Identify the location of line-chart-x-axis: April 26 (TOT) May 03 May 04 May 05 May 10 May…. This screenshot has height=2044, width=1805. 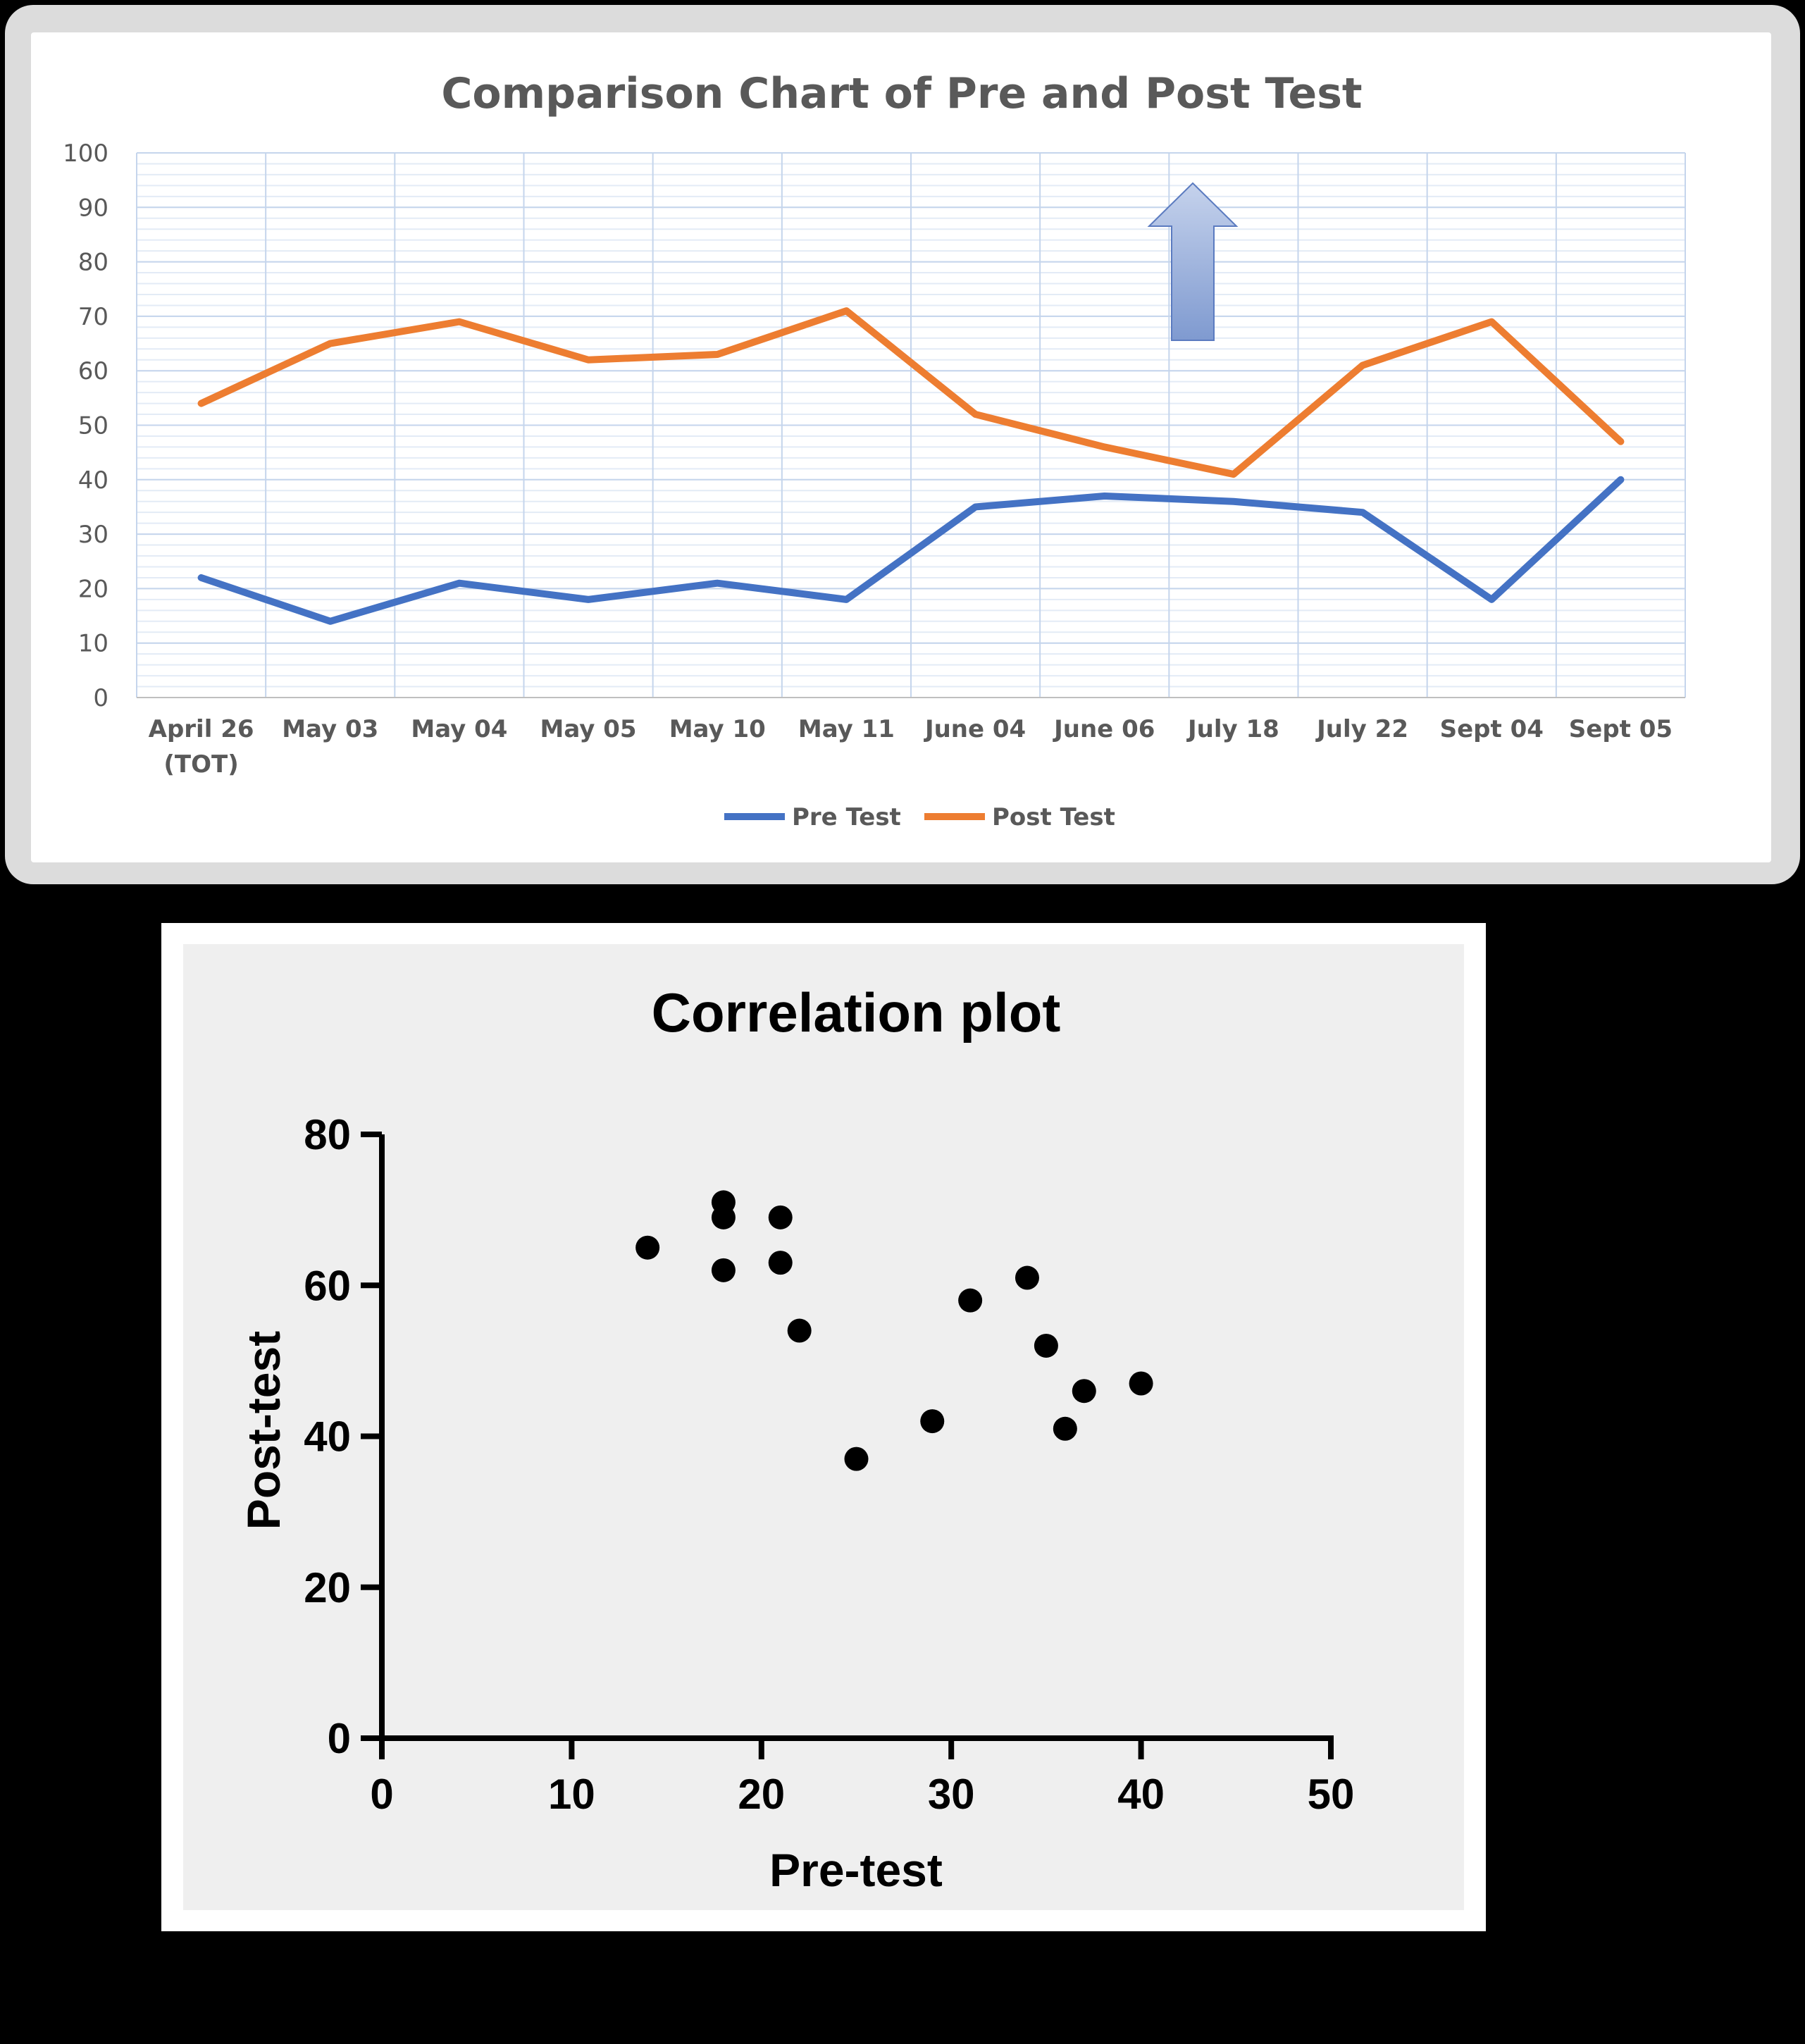
(911, 747).